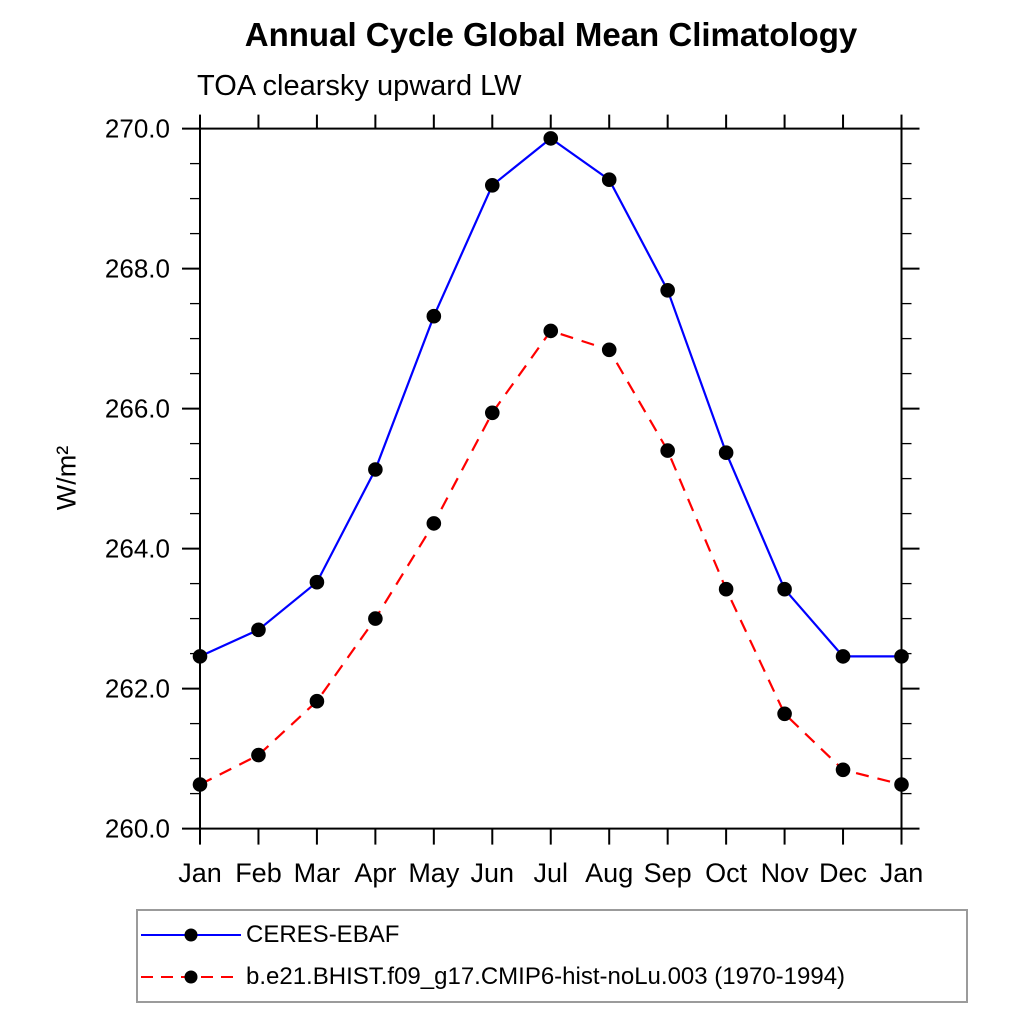  I want to click on x-tick-label: Apr, so click(375, 873).